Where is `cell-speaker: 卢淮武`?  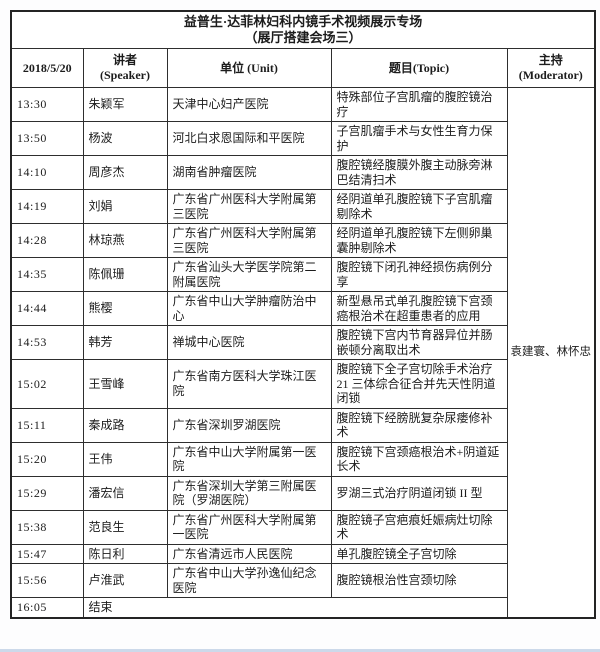 cell-speaker: 卢淮武 is located at coordinates (125, 580).